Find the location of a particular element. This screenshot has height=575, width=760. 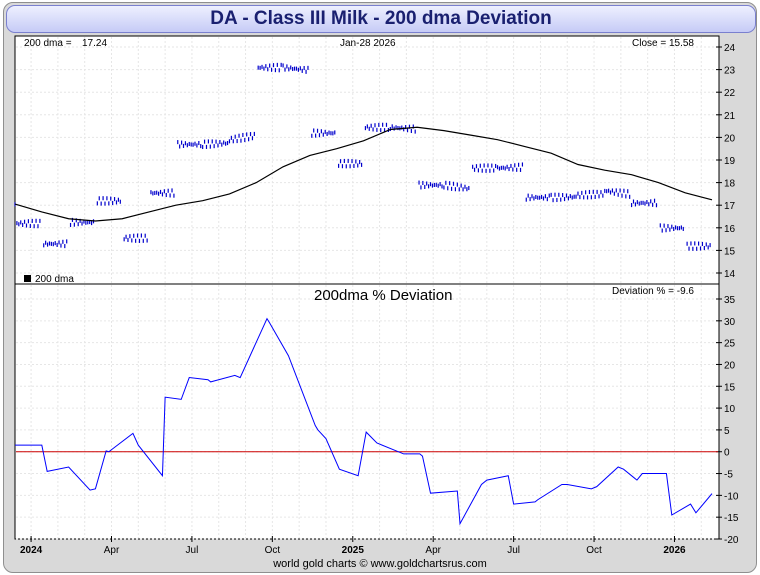

title-bar: DA - Class III Milk - 200 dma Deviation is located at coordinates (381, 19).